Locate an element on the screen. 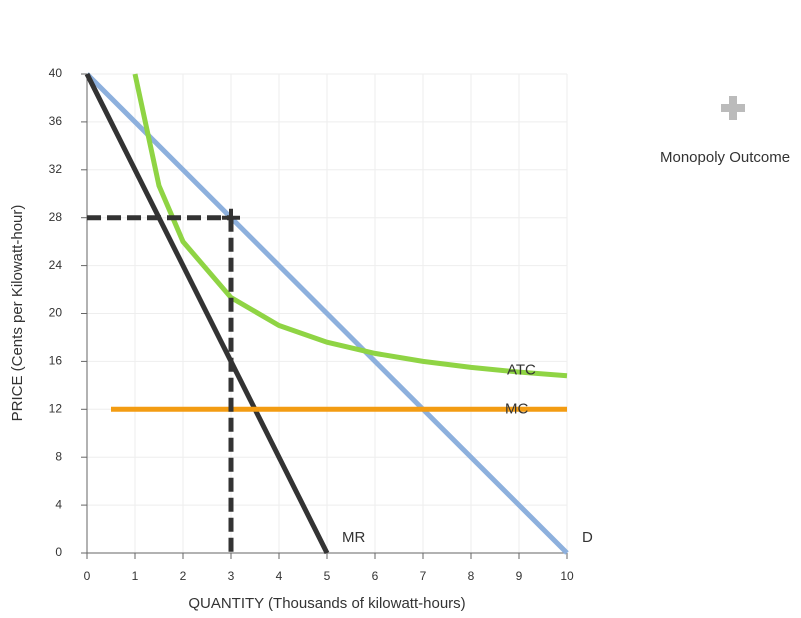  x-tick-label: 9 is located at coordinates (519, 576).